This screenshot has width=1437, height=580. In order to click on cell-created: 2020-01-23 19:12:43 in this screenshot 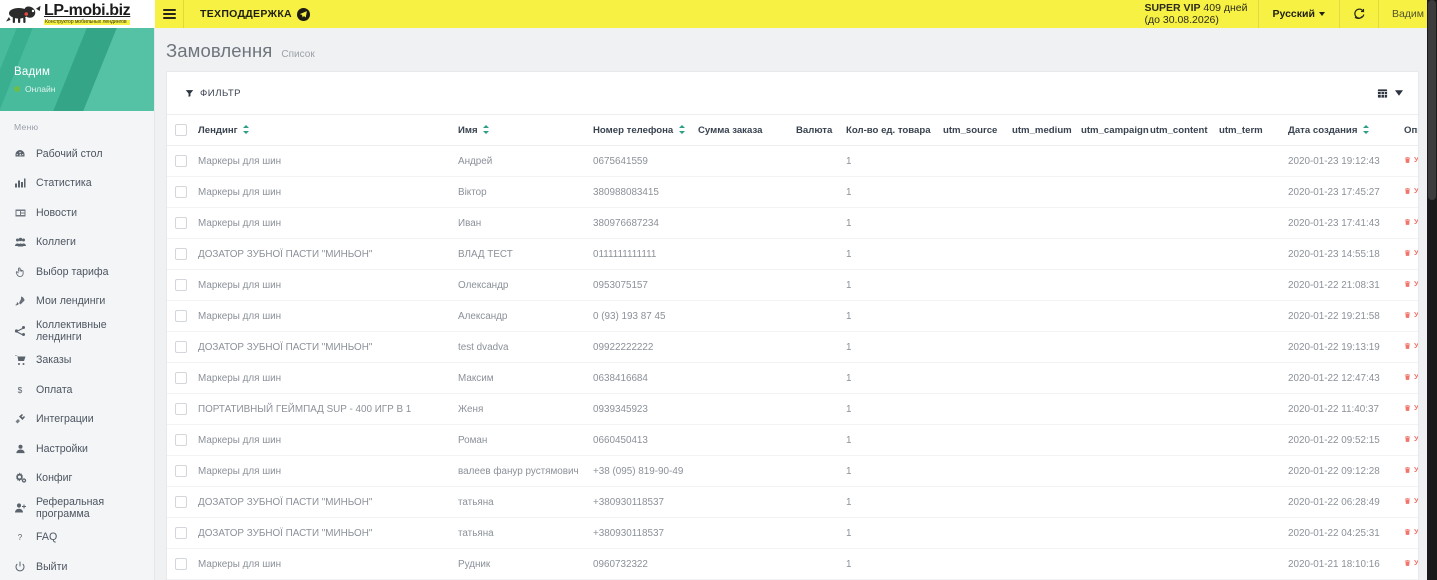, I will do `click(1346, 161)`.